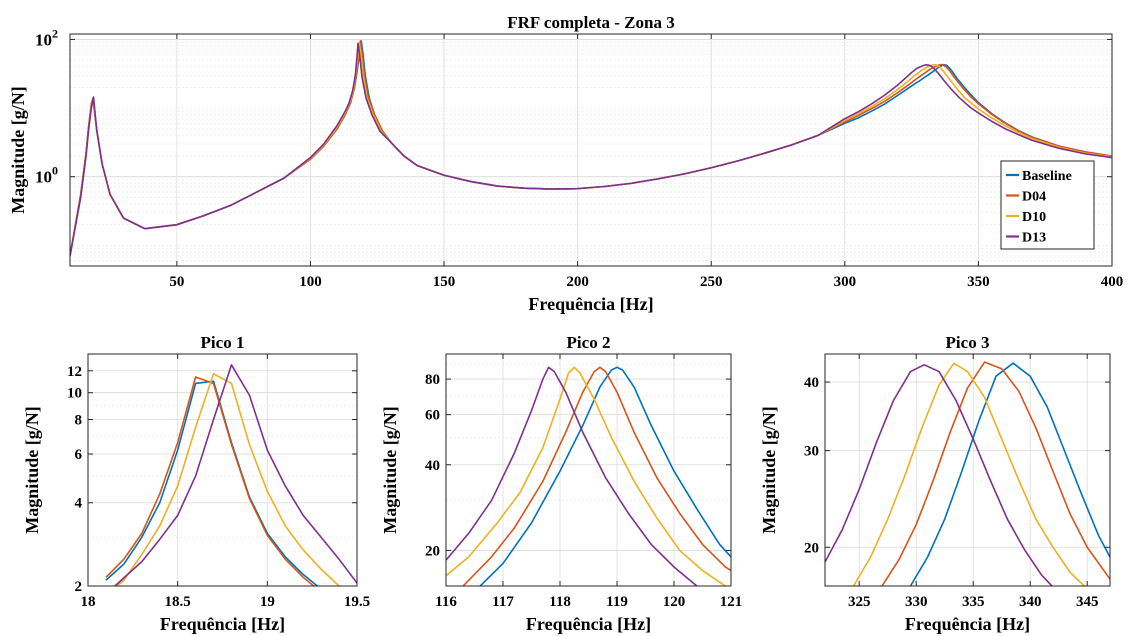 The width and height of the screenshot is (1129, 636). What do you see at coordinates (978, 282) in the screenshot?
I see `main-xtick-label: 350` at bounding box center [978, 282].